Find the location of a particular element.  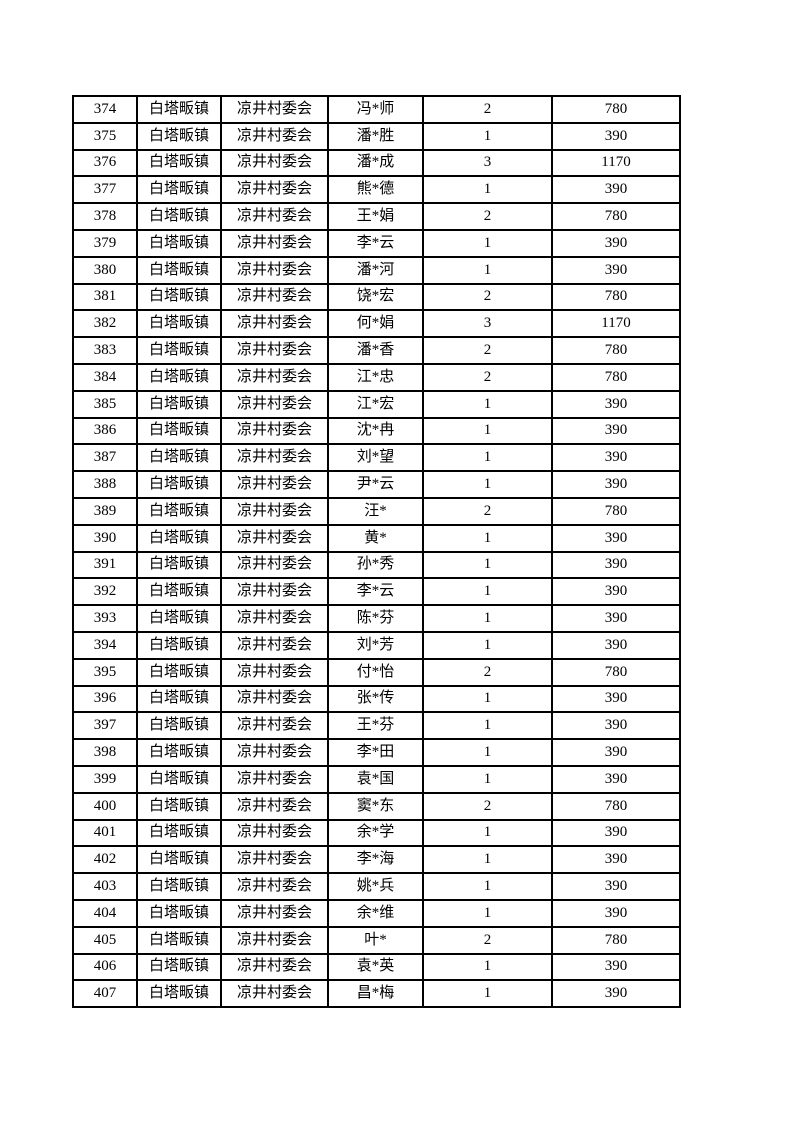

person-name-cell: 张*传 is located at coordinates (375, 699).